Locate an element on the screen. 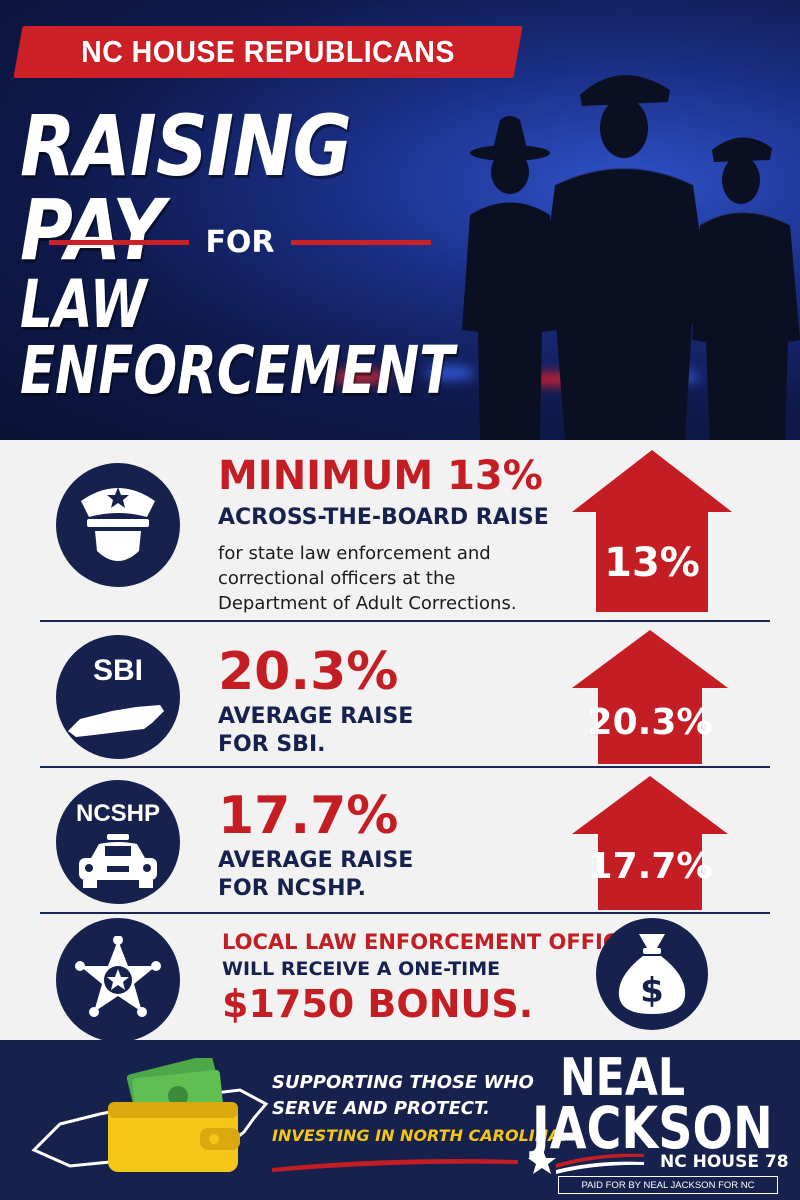 The width and height of the screenshot is (800, 1200). row4-line2: WILL RECEIVE A ONE-TIME is located at coordinates (361, 969).